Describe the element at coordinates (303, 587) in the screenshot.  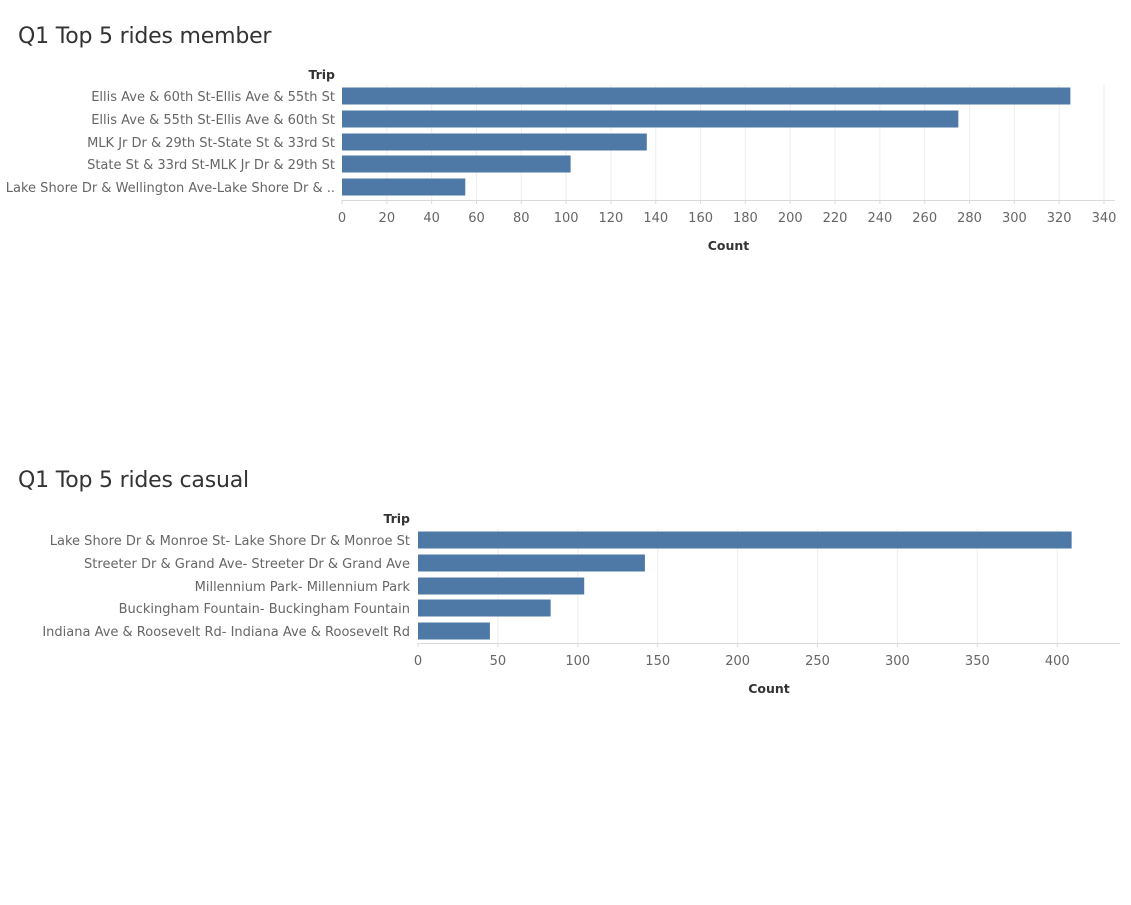
I see `category-label: Millennium Park- Millennium Park` at that location.